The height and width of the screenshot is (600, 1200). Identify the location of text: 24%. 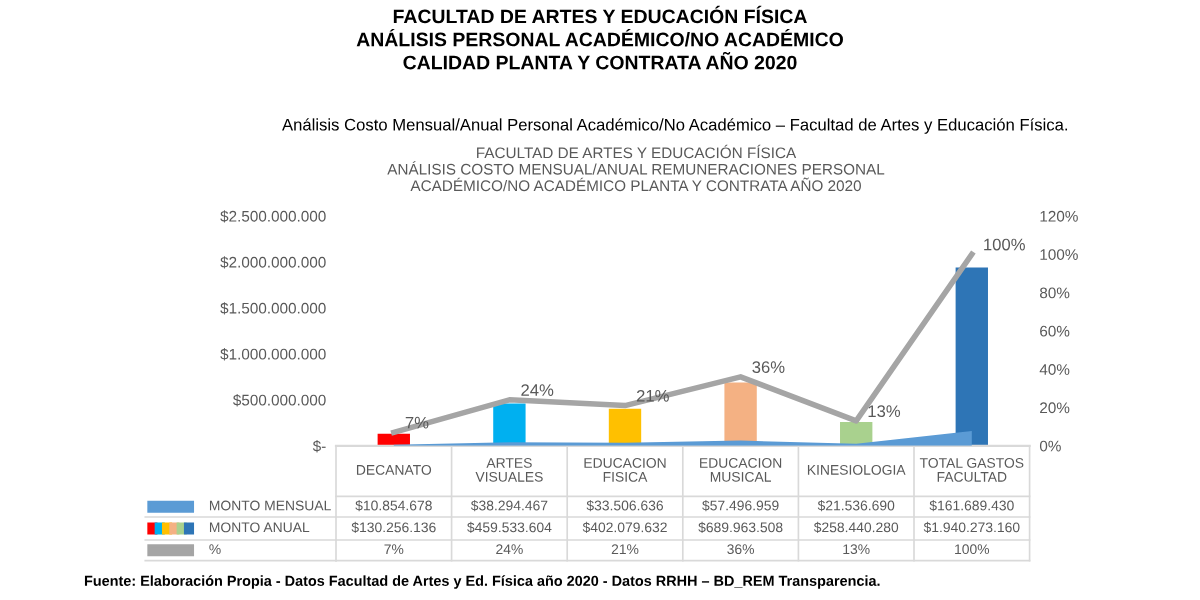
(537, 390).